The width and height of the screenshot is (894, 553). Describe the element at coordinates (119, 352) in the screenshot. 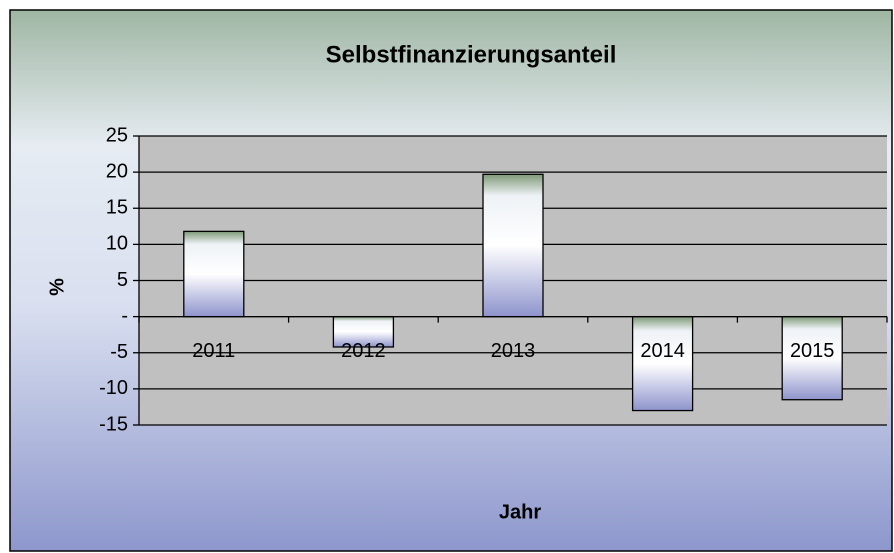

I see `y-tick-label: -5` at that location.